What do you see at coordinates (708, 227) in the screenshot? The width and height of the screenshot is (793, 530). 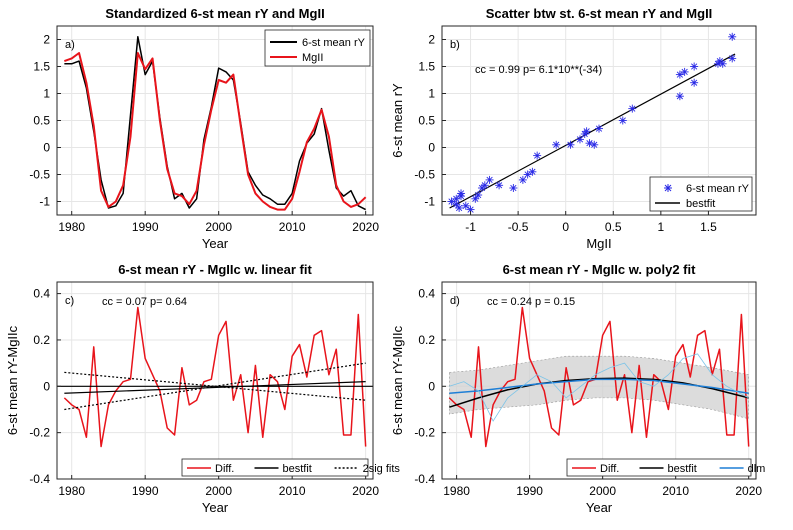 I see `x-tick-label: 1.5` at bounding box center [708, 227].